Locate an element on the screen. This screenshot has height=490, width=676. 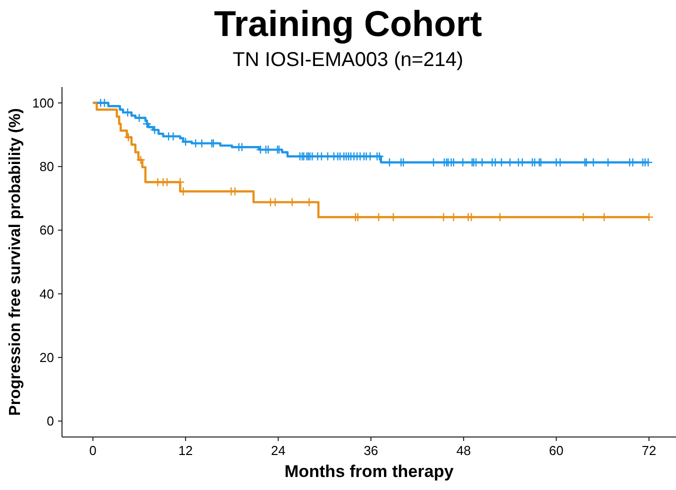
y-tick-label: 0 is located at coordinates (50, 421).